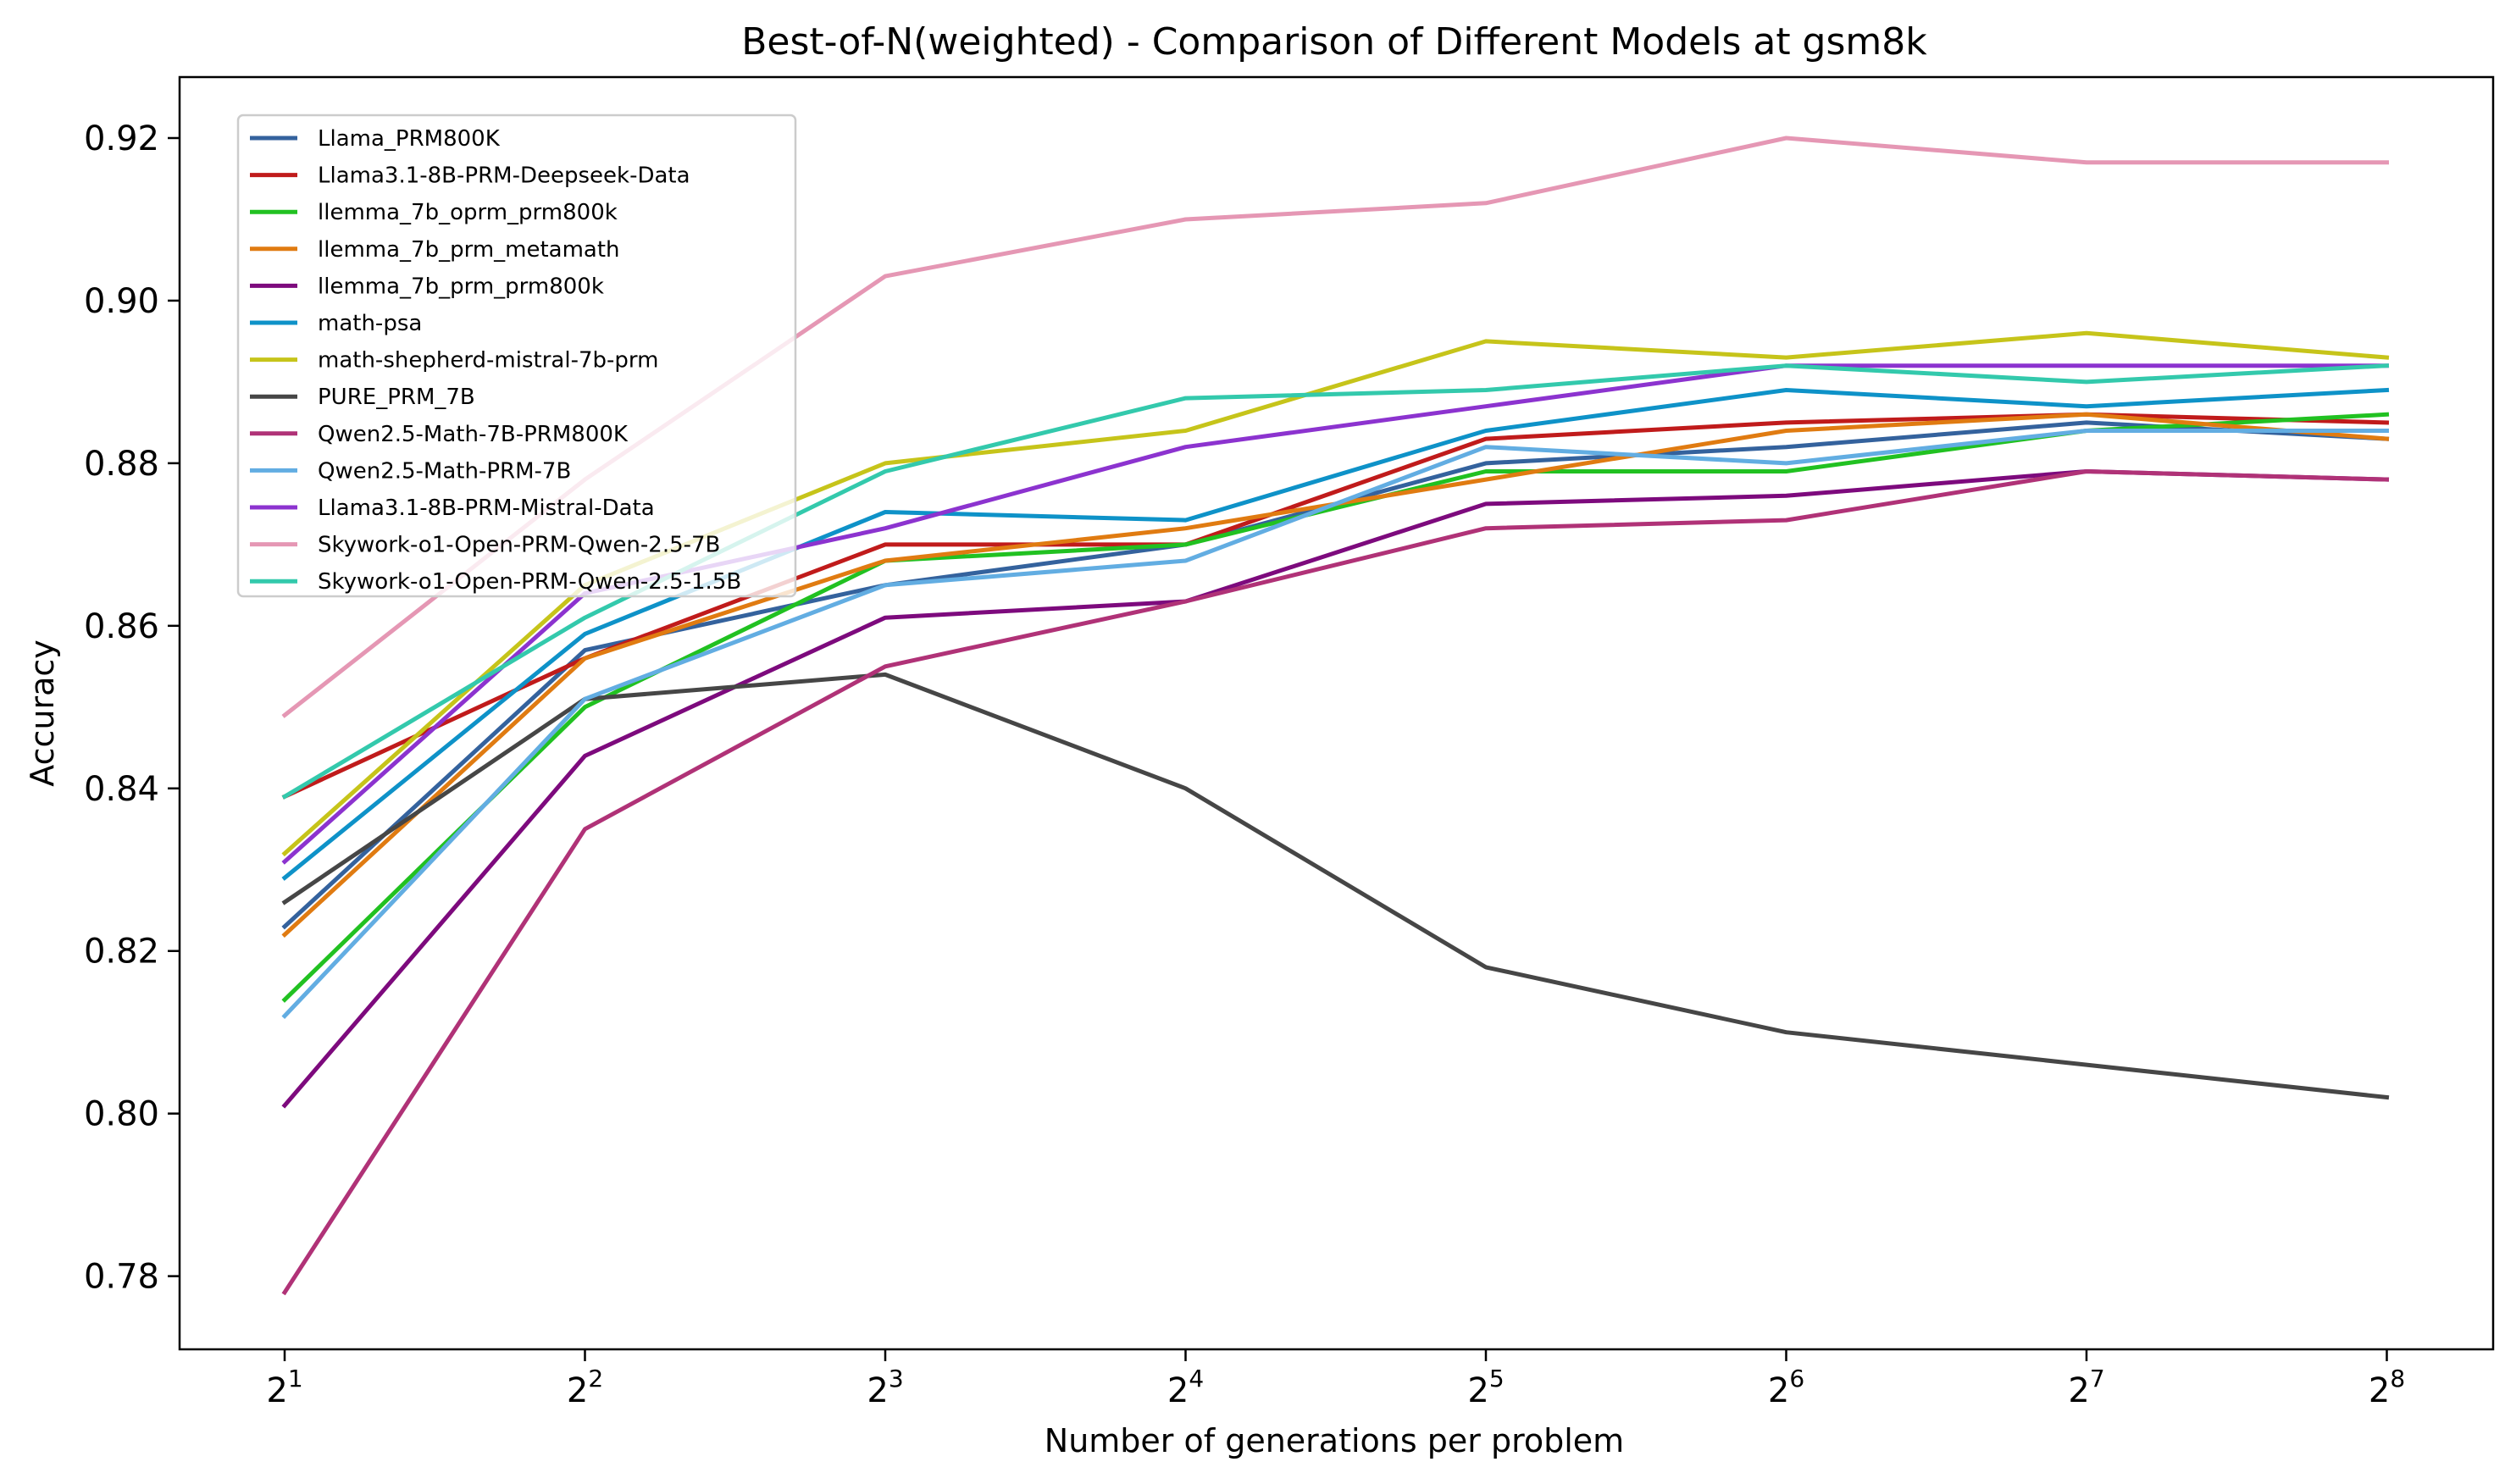  I want to click on x-tick-label: 26, so click(1786, 1387).